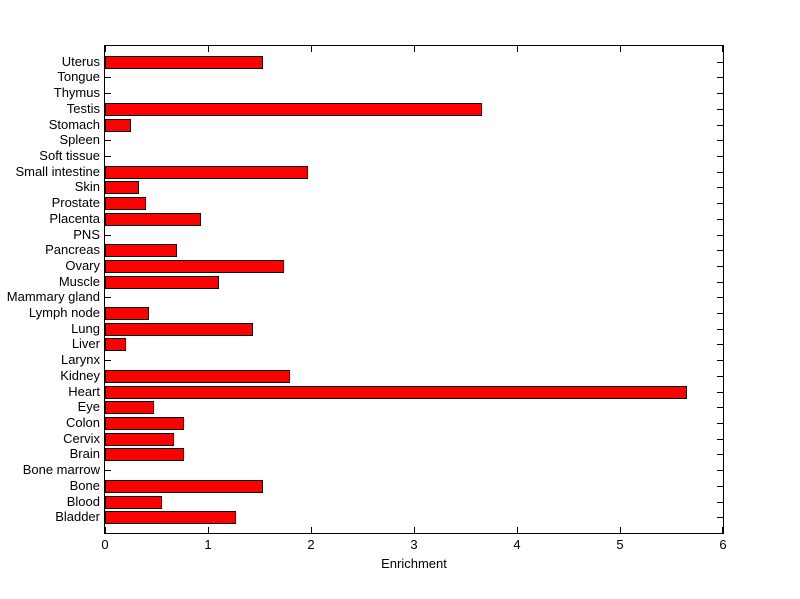  Describe the element at coordinates (75, 202) in the screenshot. I see `y-axis-category-label: Prostate` at that location.